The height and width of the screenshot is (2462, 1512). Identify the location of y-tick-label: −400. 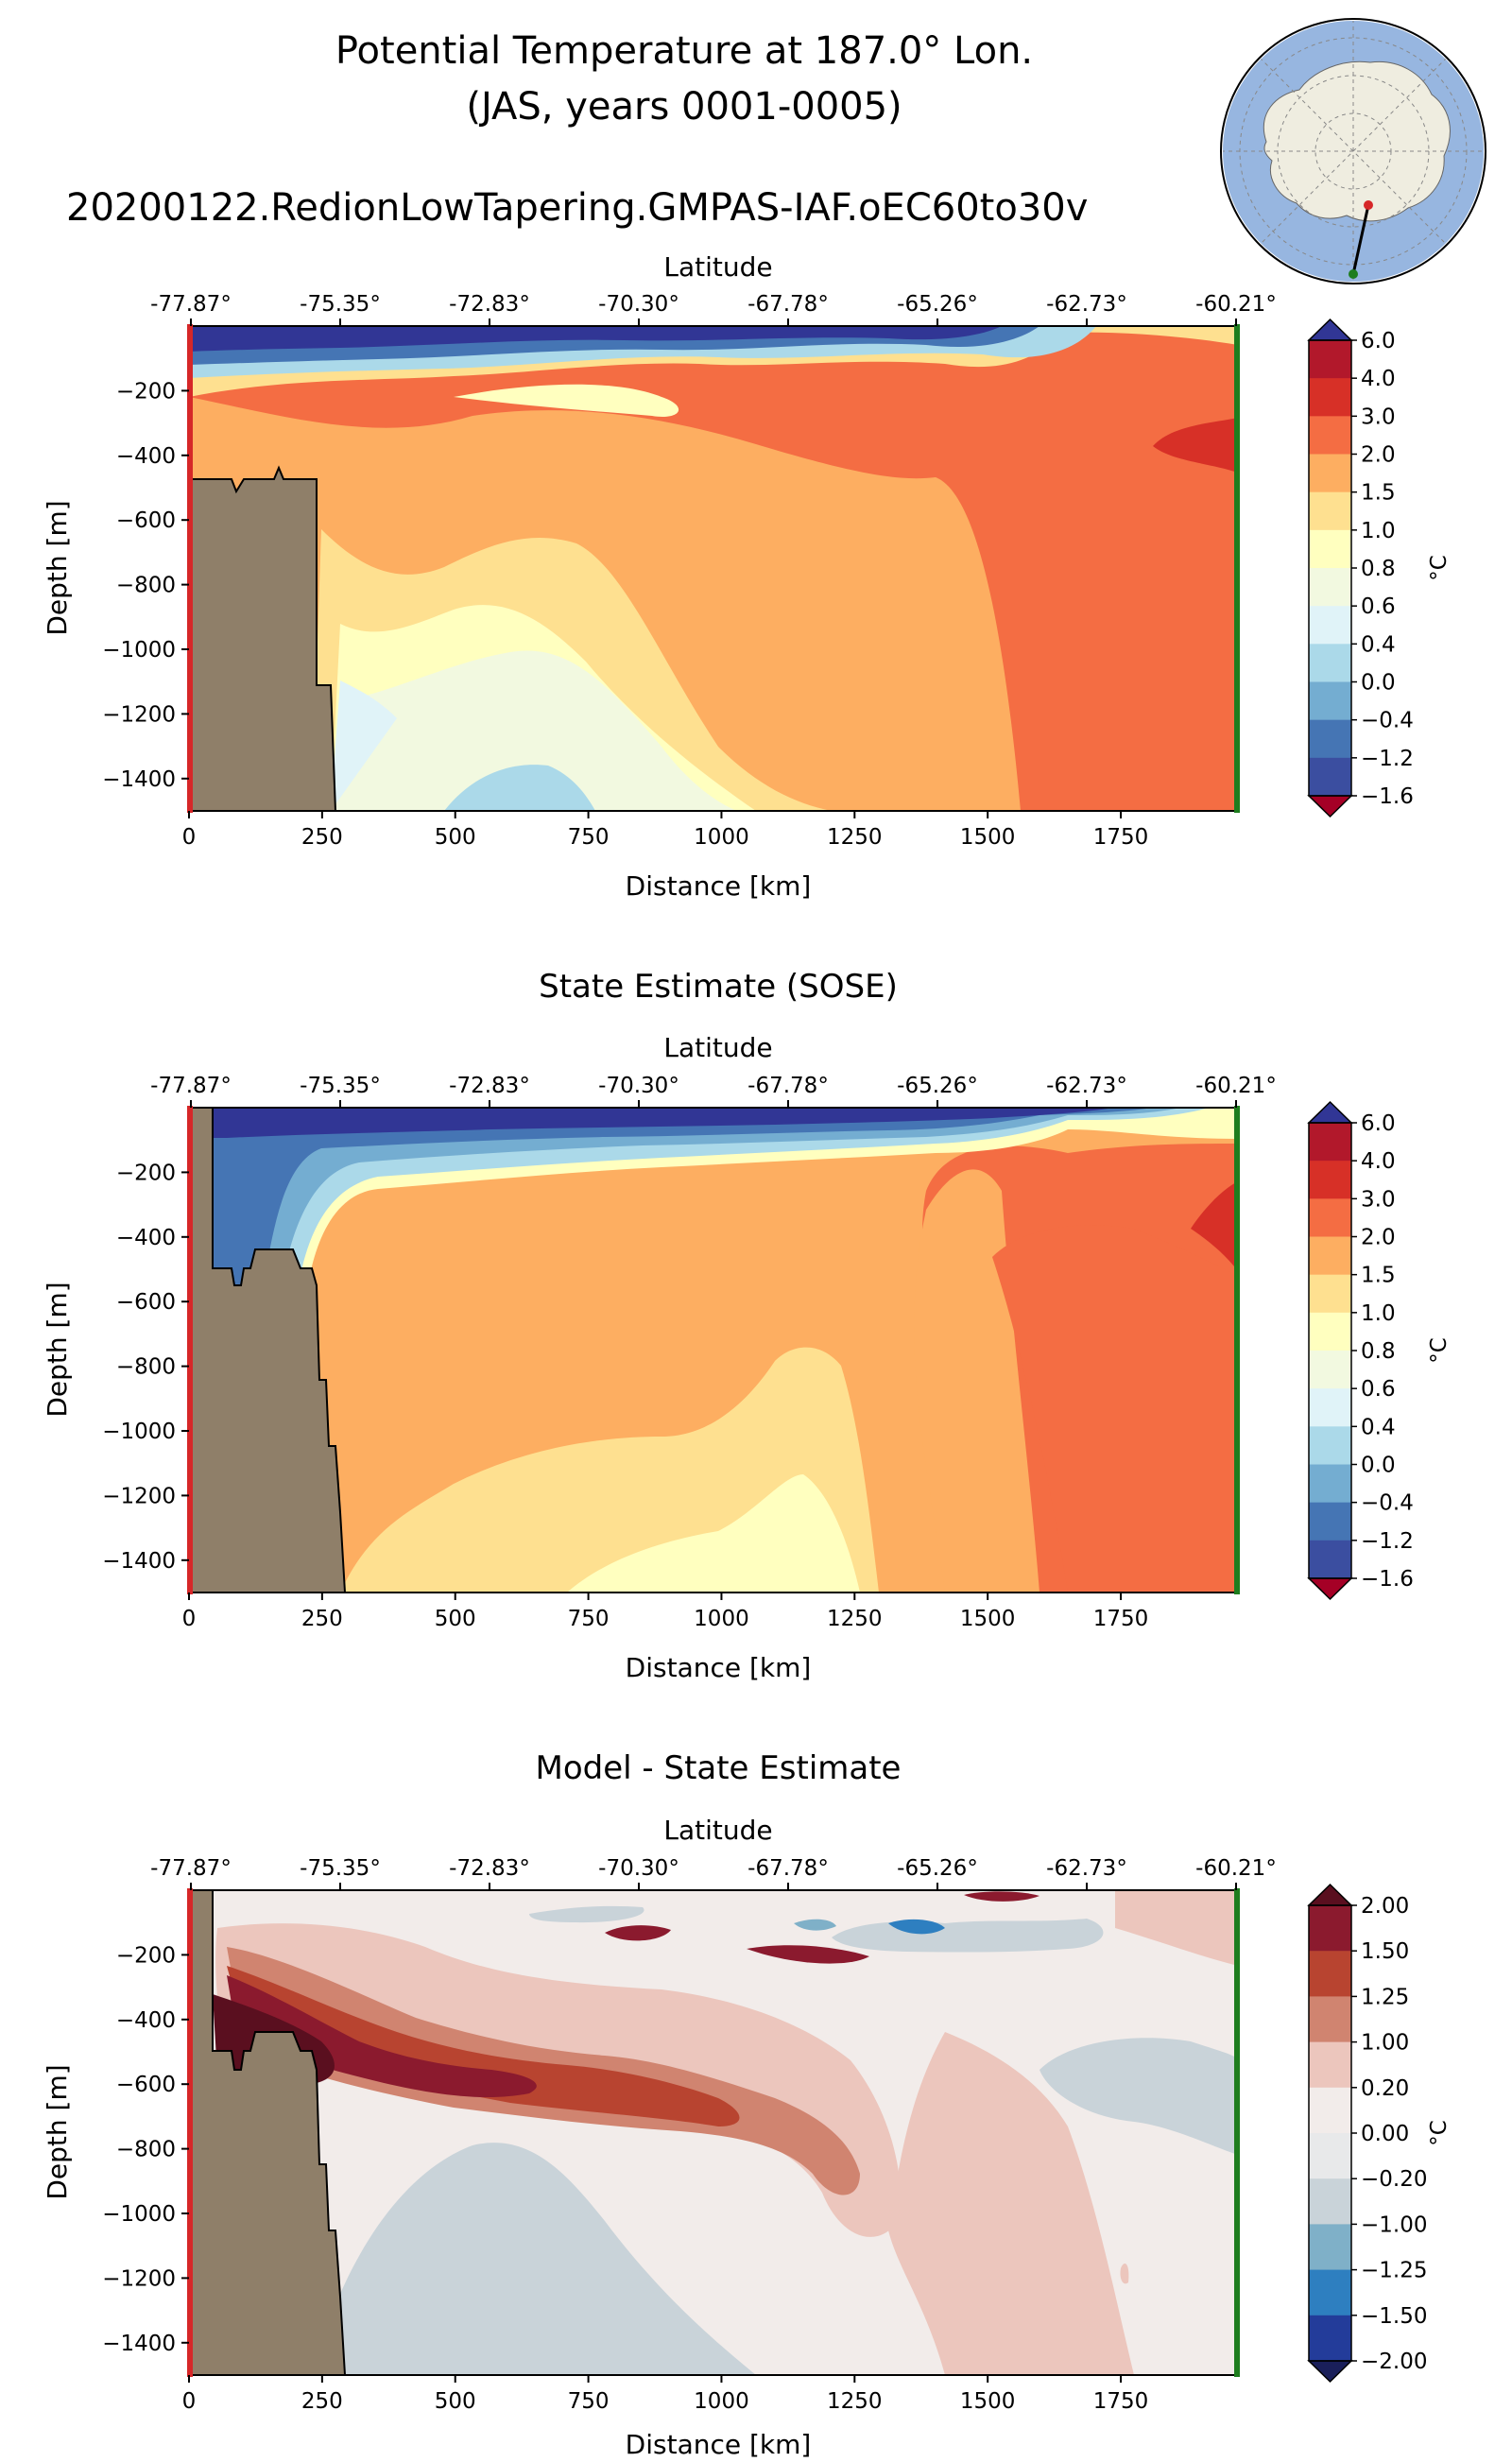
(146, 456).